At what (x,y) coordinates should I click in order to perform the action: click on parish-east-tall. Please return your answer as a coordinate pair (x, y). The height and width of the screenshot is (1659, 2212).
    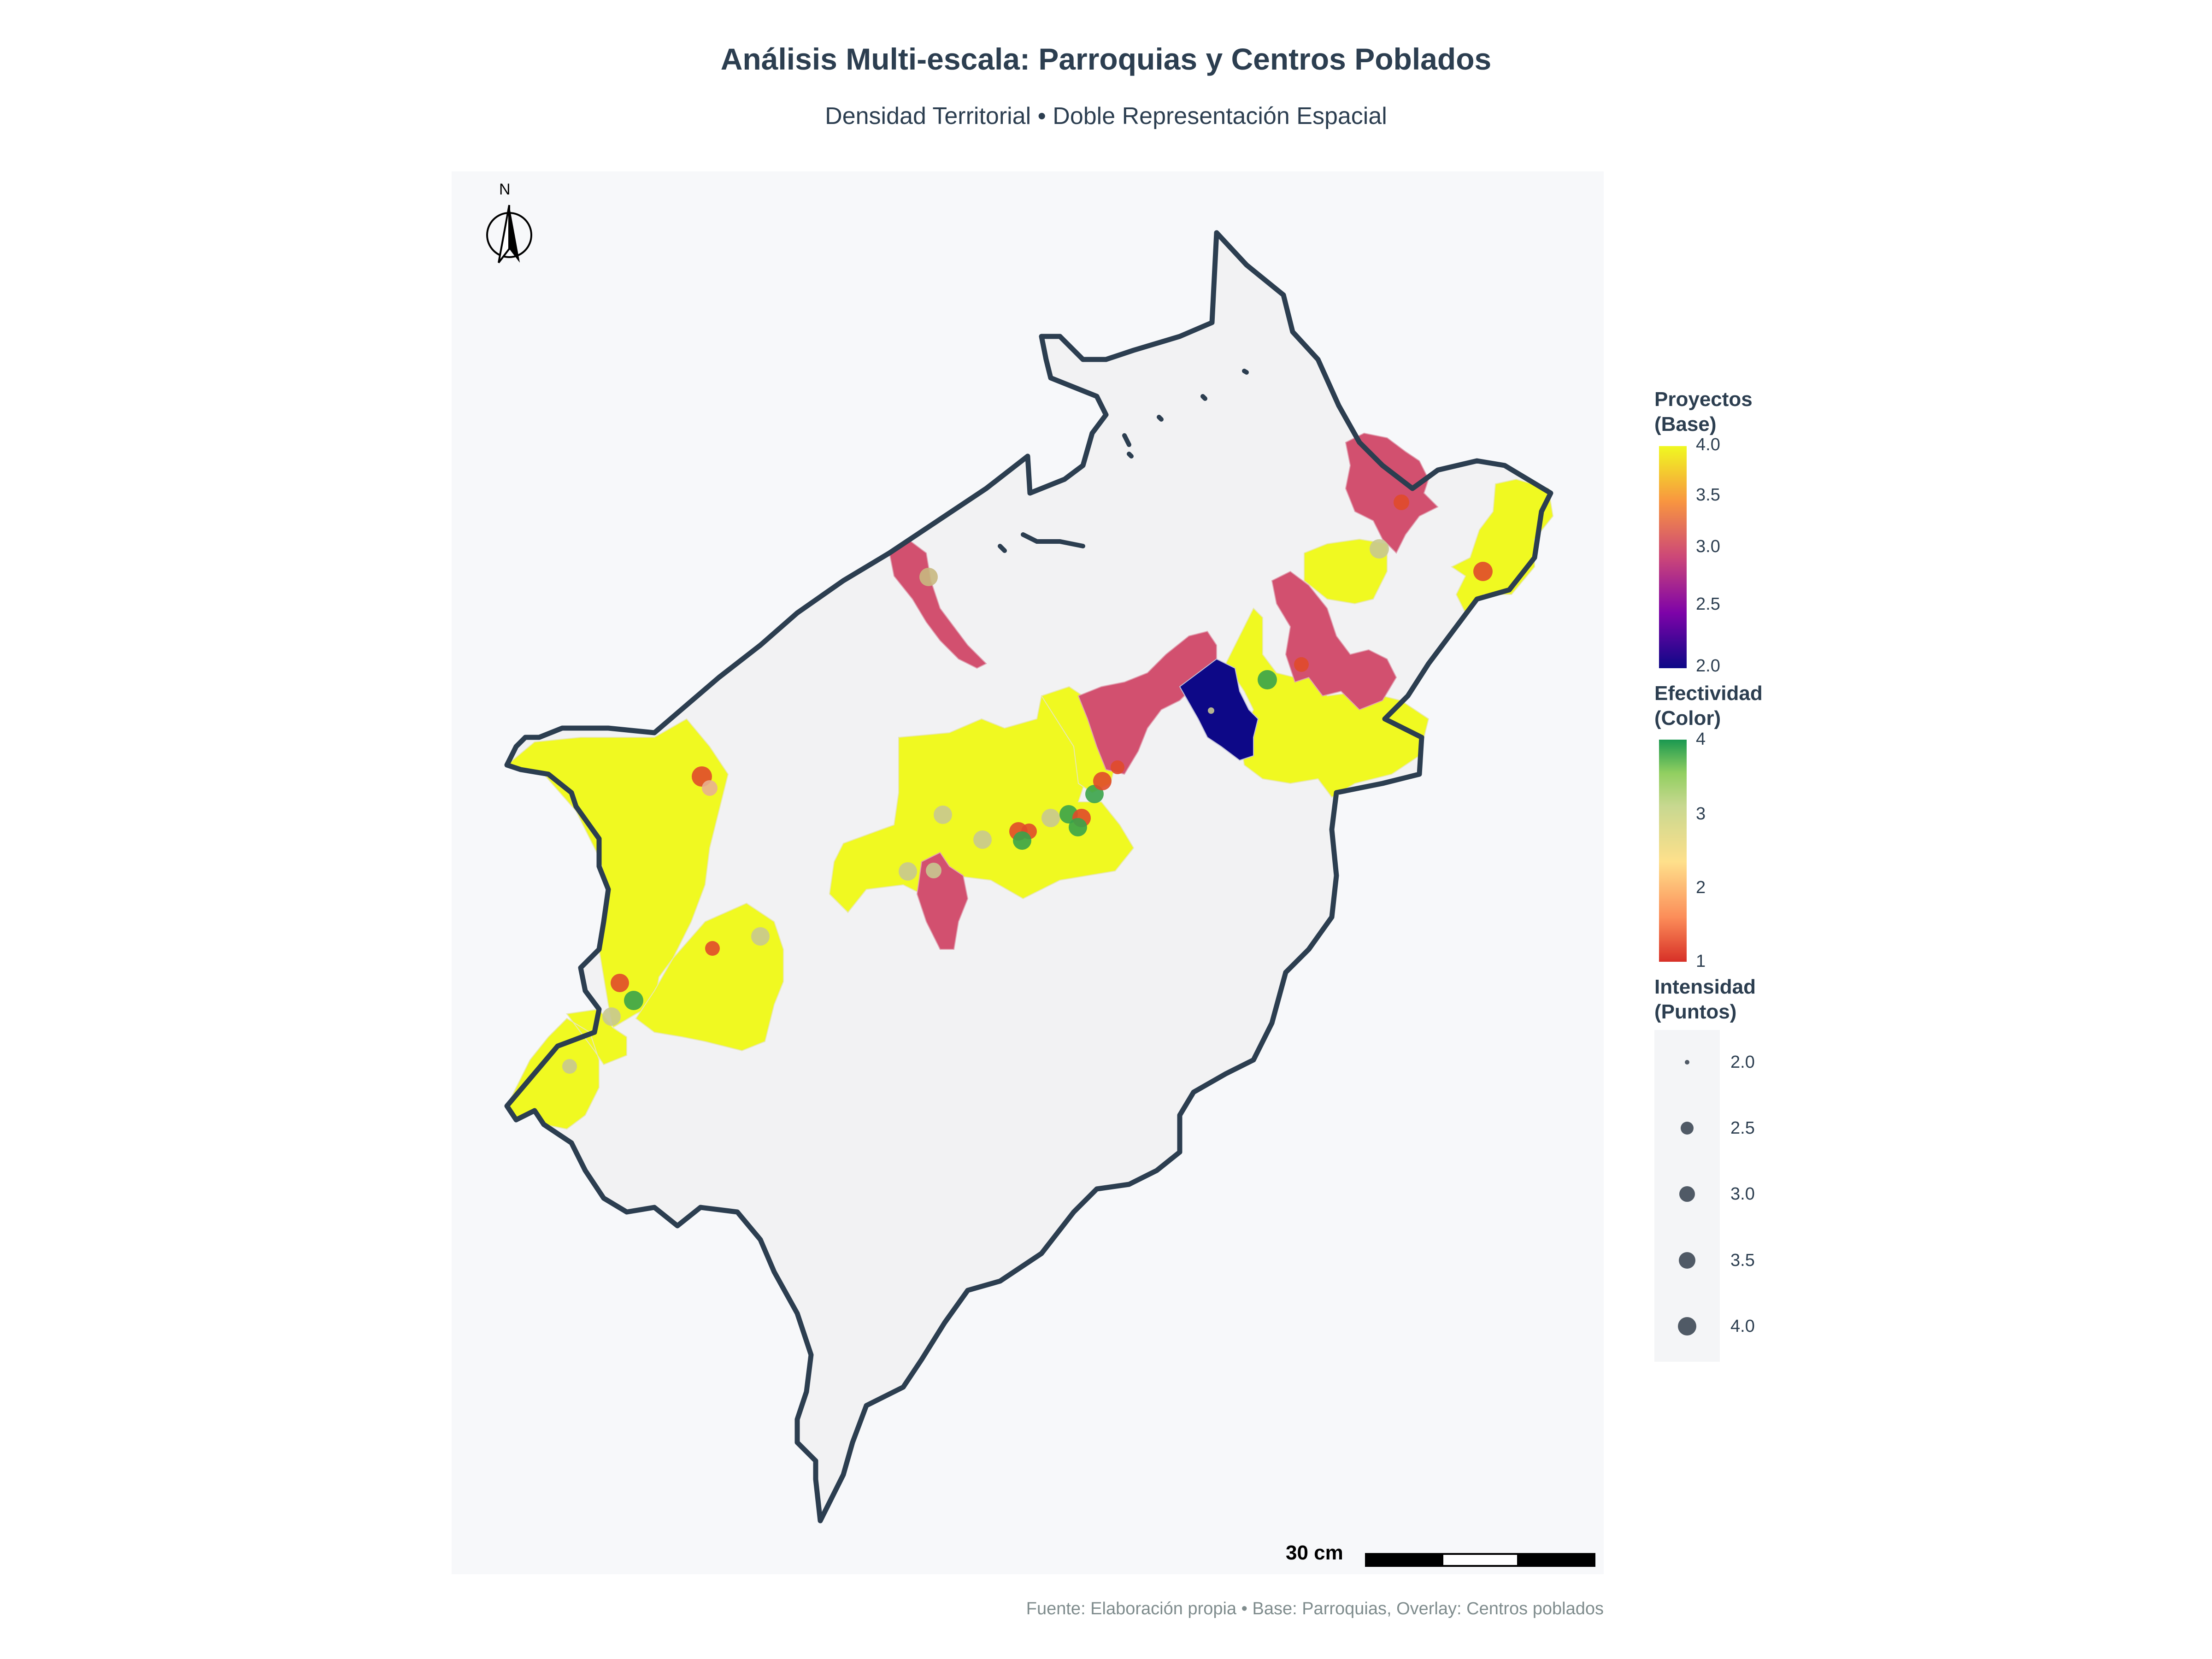
    Looking at the image, I should click on (1334, 641).